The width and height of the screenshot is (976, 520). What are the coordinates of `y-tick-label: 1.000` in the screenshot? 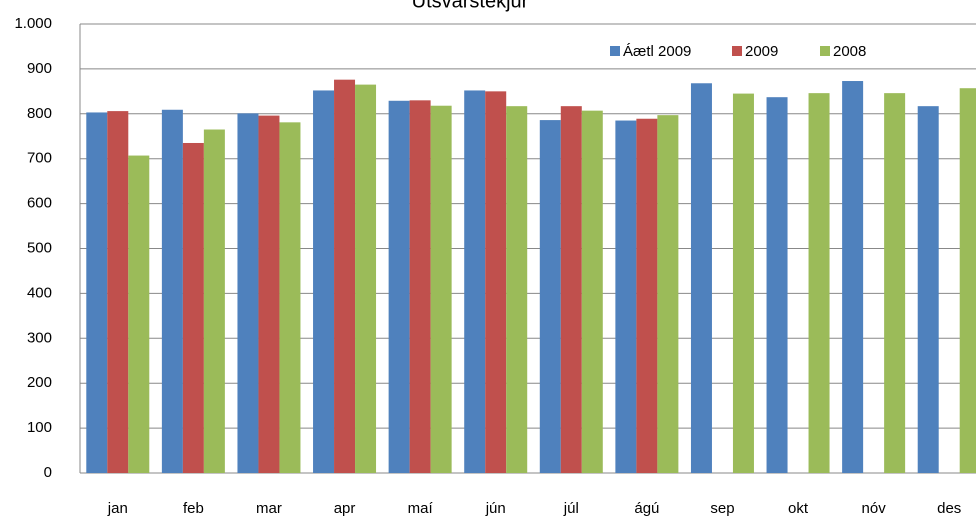 It's located at (33, 23).